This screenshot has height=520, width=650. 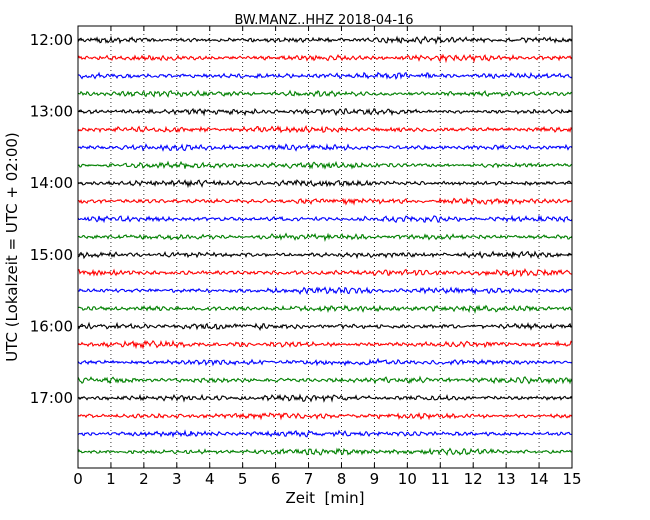 I want to click on y-tick-label: 15:00, so click(x=51, y=255).